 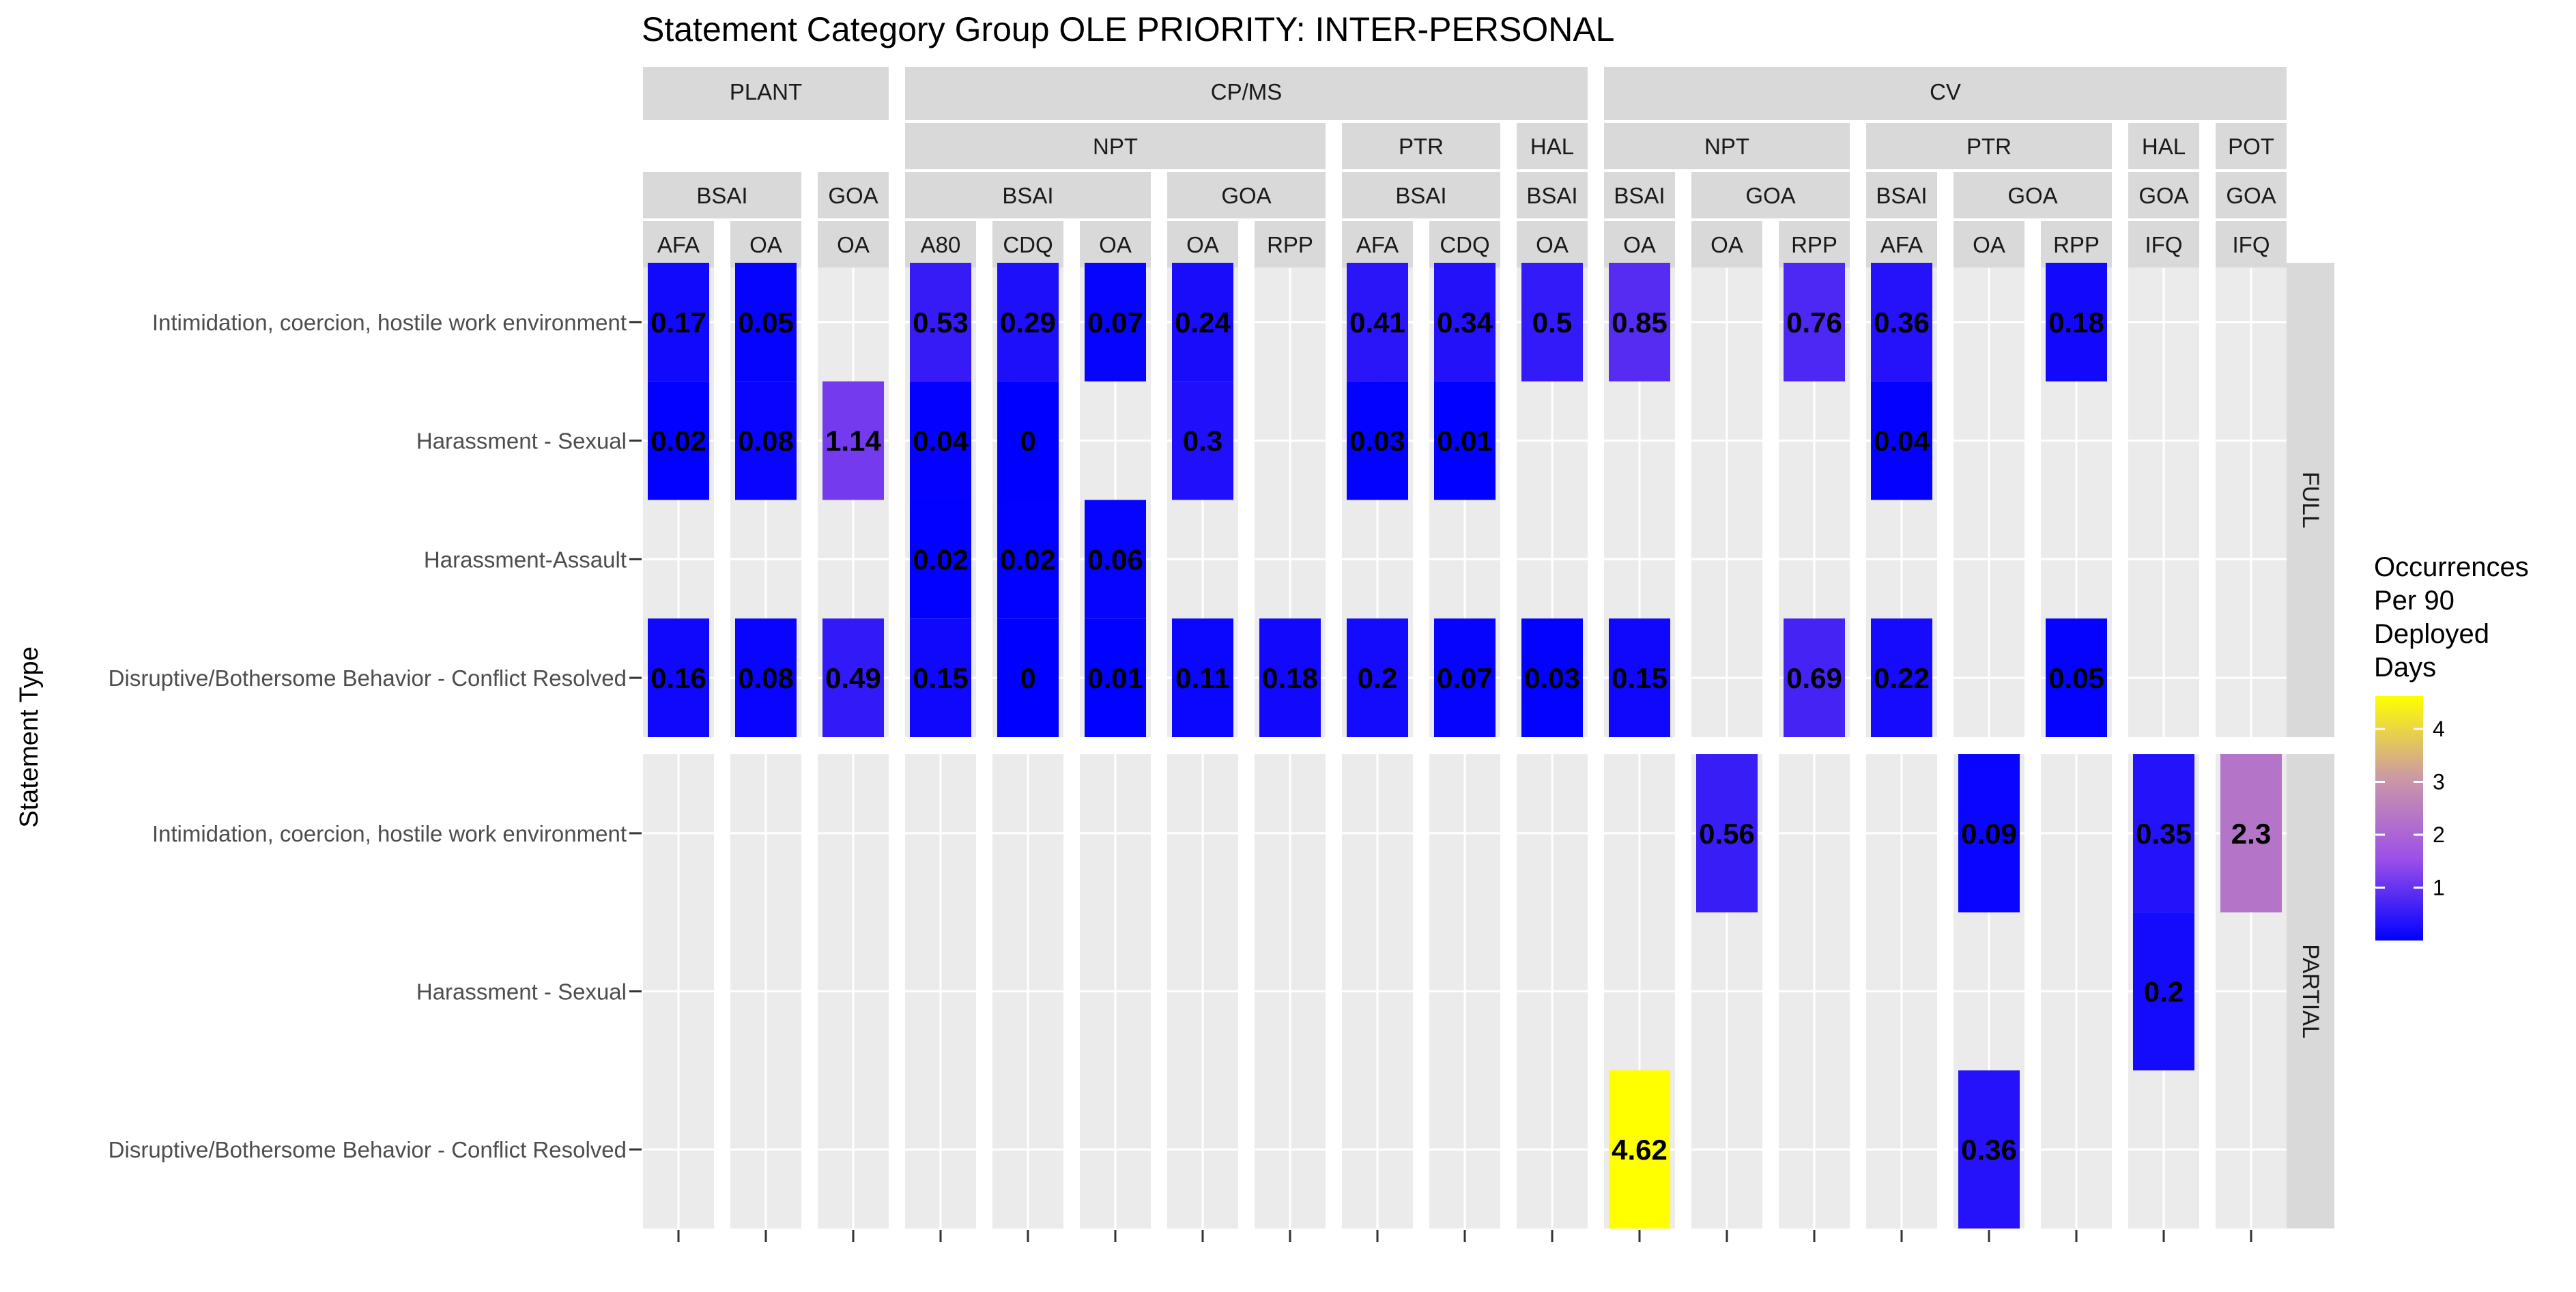 I want to click on cell-value-label: 0.3, so click(x=1202, y=441).